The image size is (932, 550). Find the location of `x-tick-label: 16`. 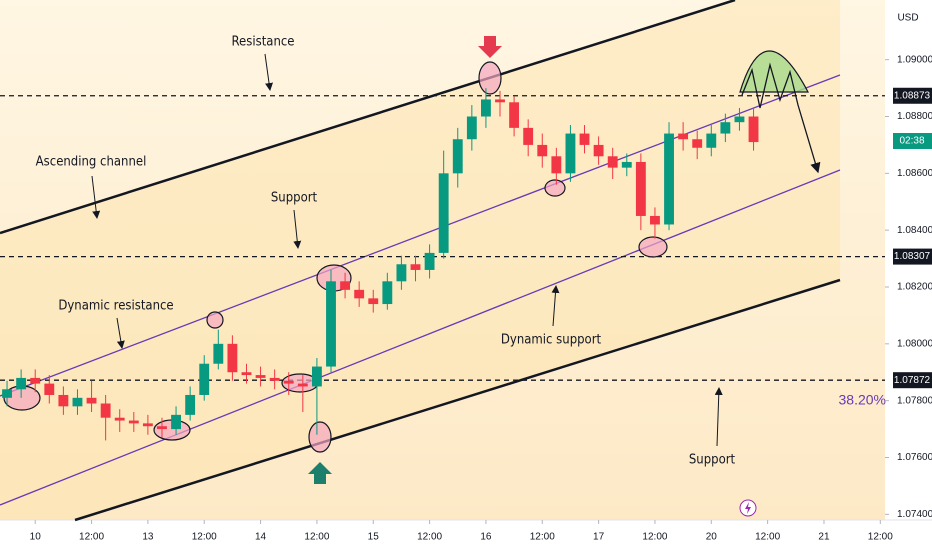

x-tick-label: 16 is located at coordinates (486, 537).